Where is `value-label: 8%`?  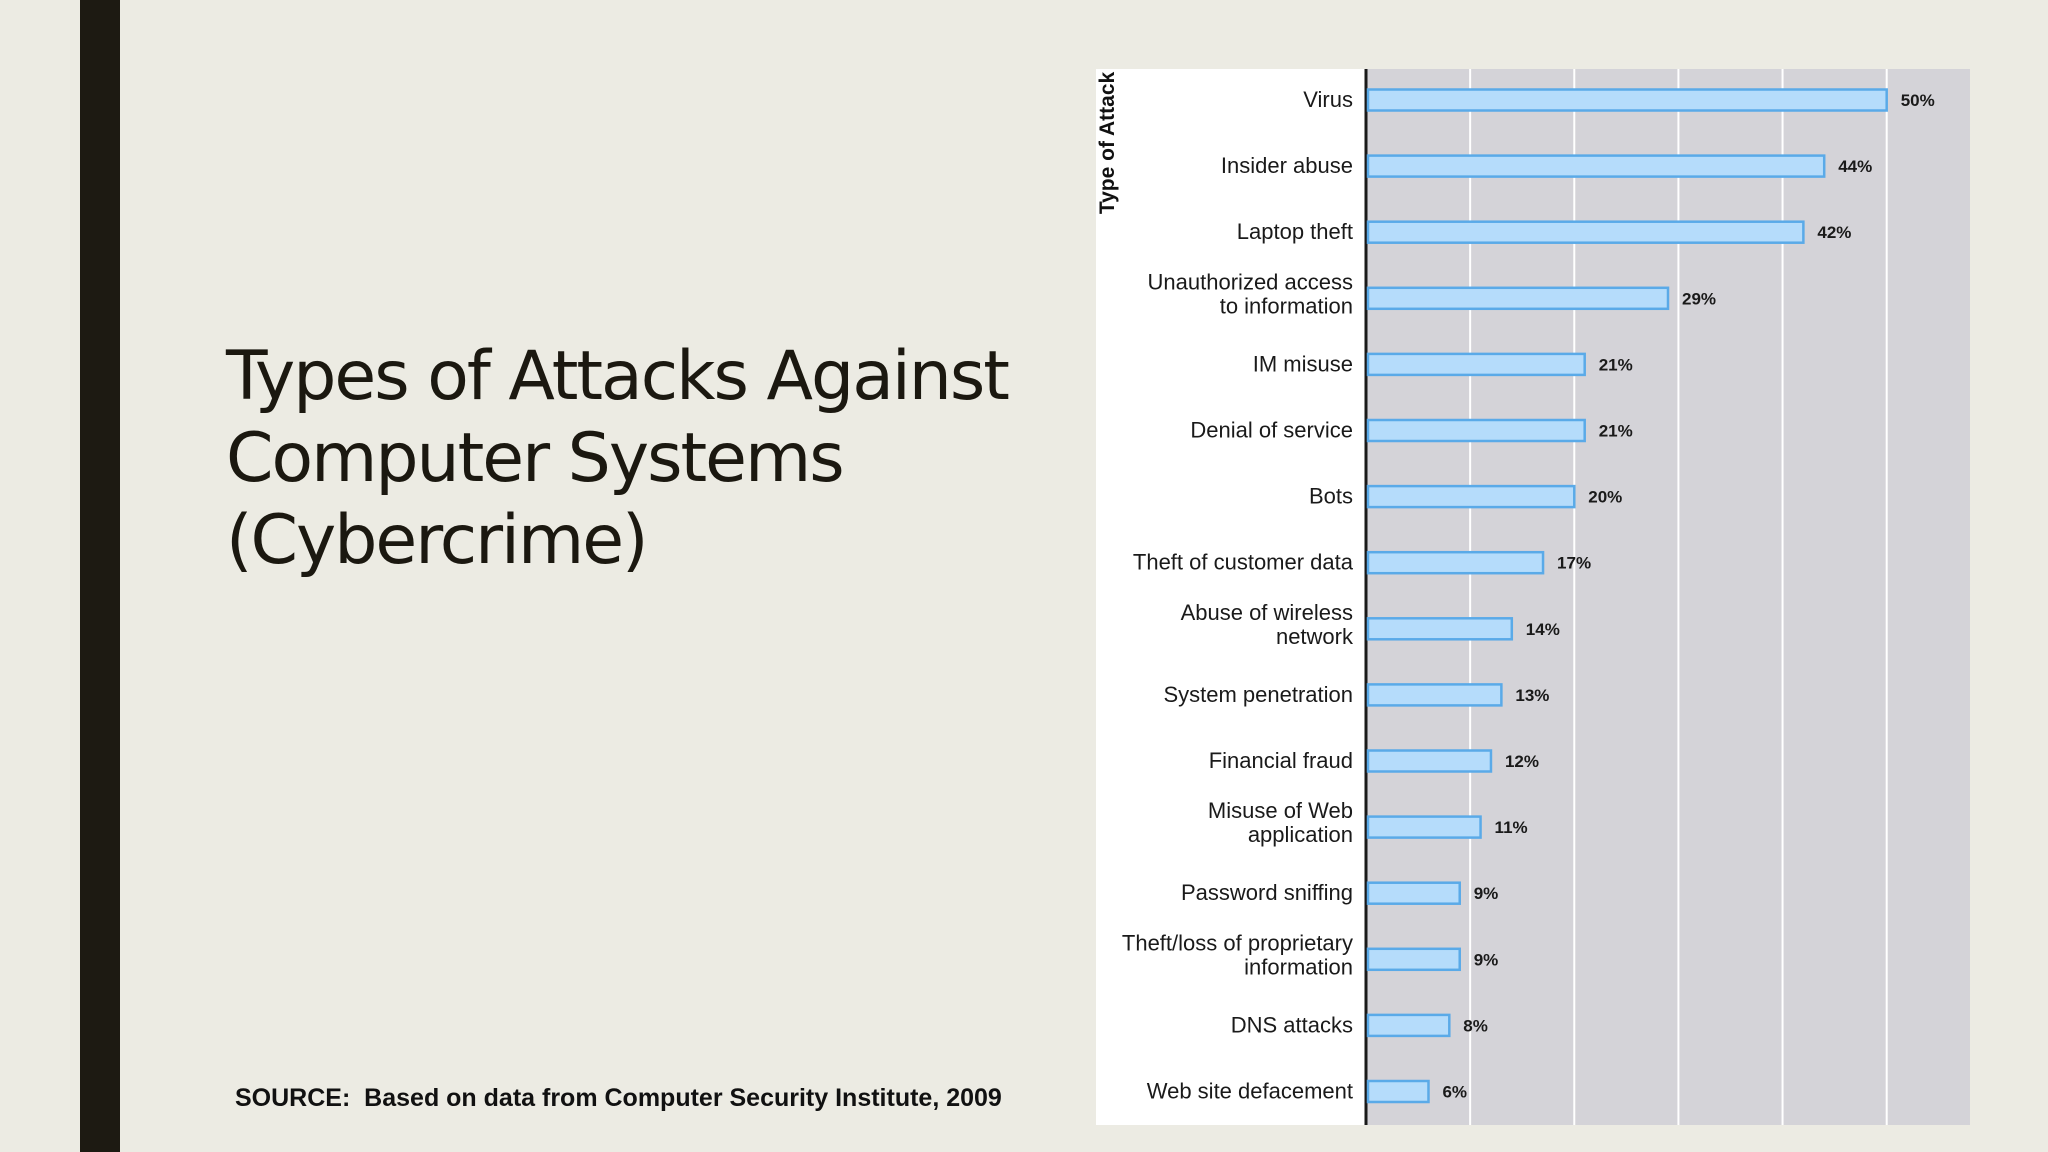
value-label: 8% is located at coordinates (1475, 1025).